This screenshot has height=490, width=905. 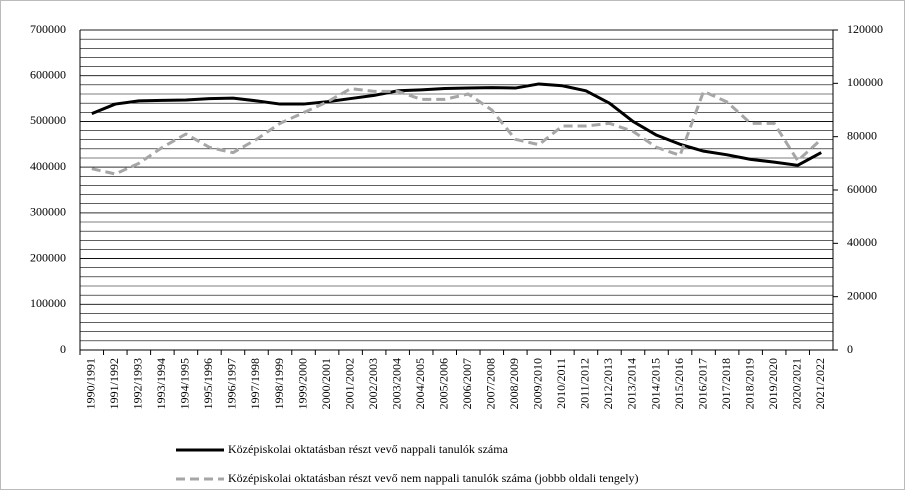 What do you see at coordinates (514, 383) in the screenshot?
I see `x-tick-label: 2008/2009` at bounding box center [514, 383].